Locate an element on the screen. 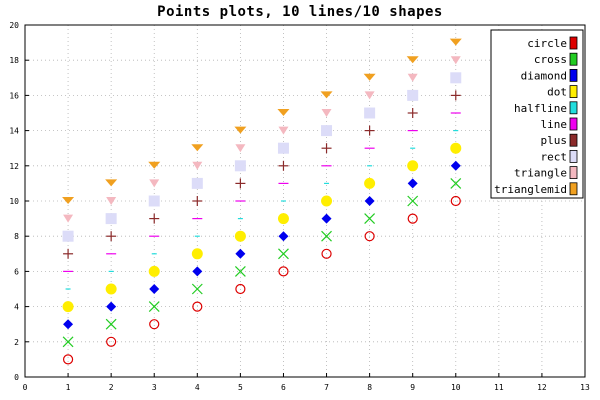 The image size is (600, 400). legend-label: line is located at coordinates (554, 124).